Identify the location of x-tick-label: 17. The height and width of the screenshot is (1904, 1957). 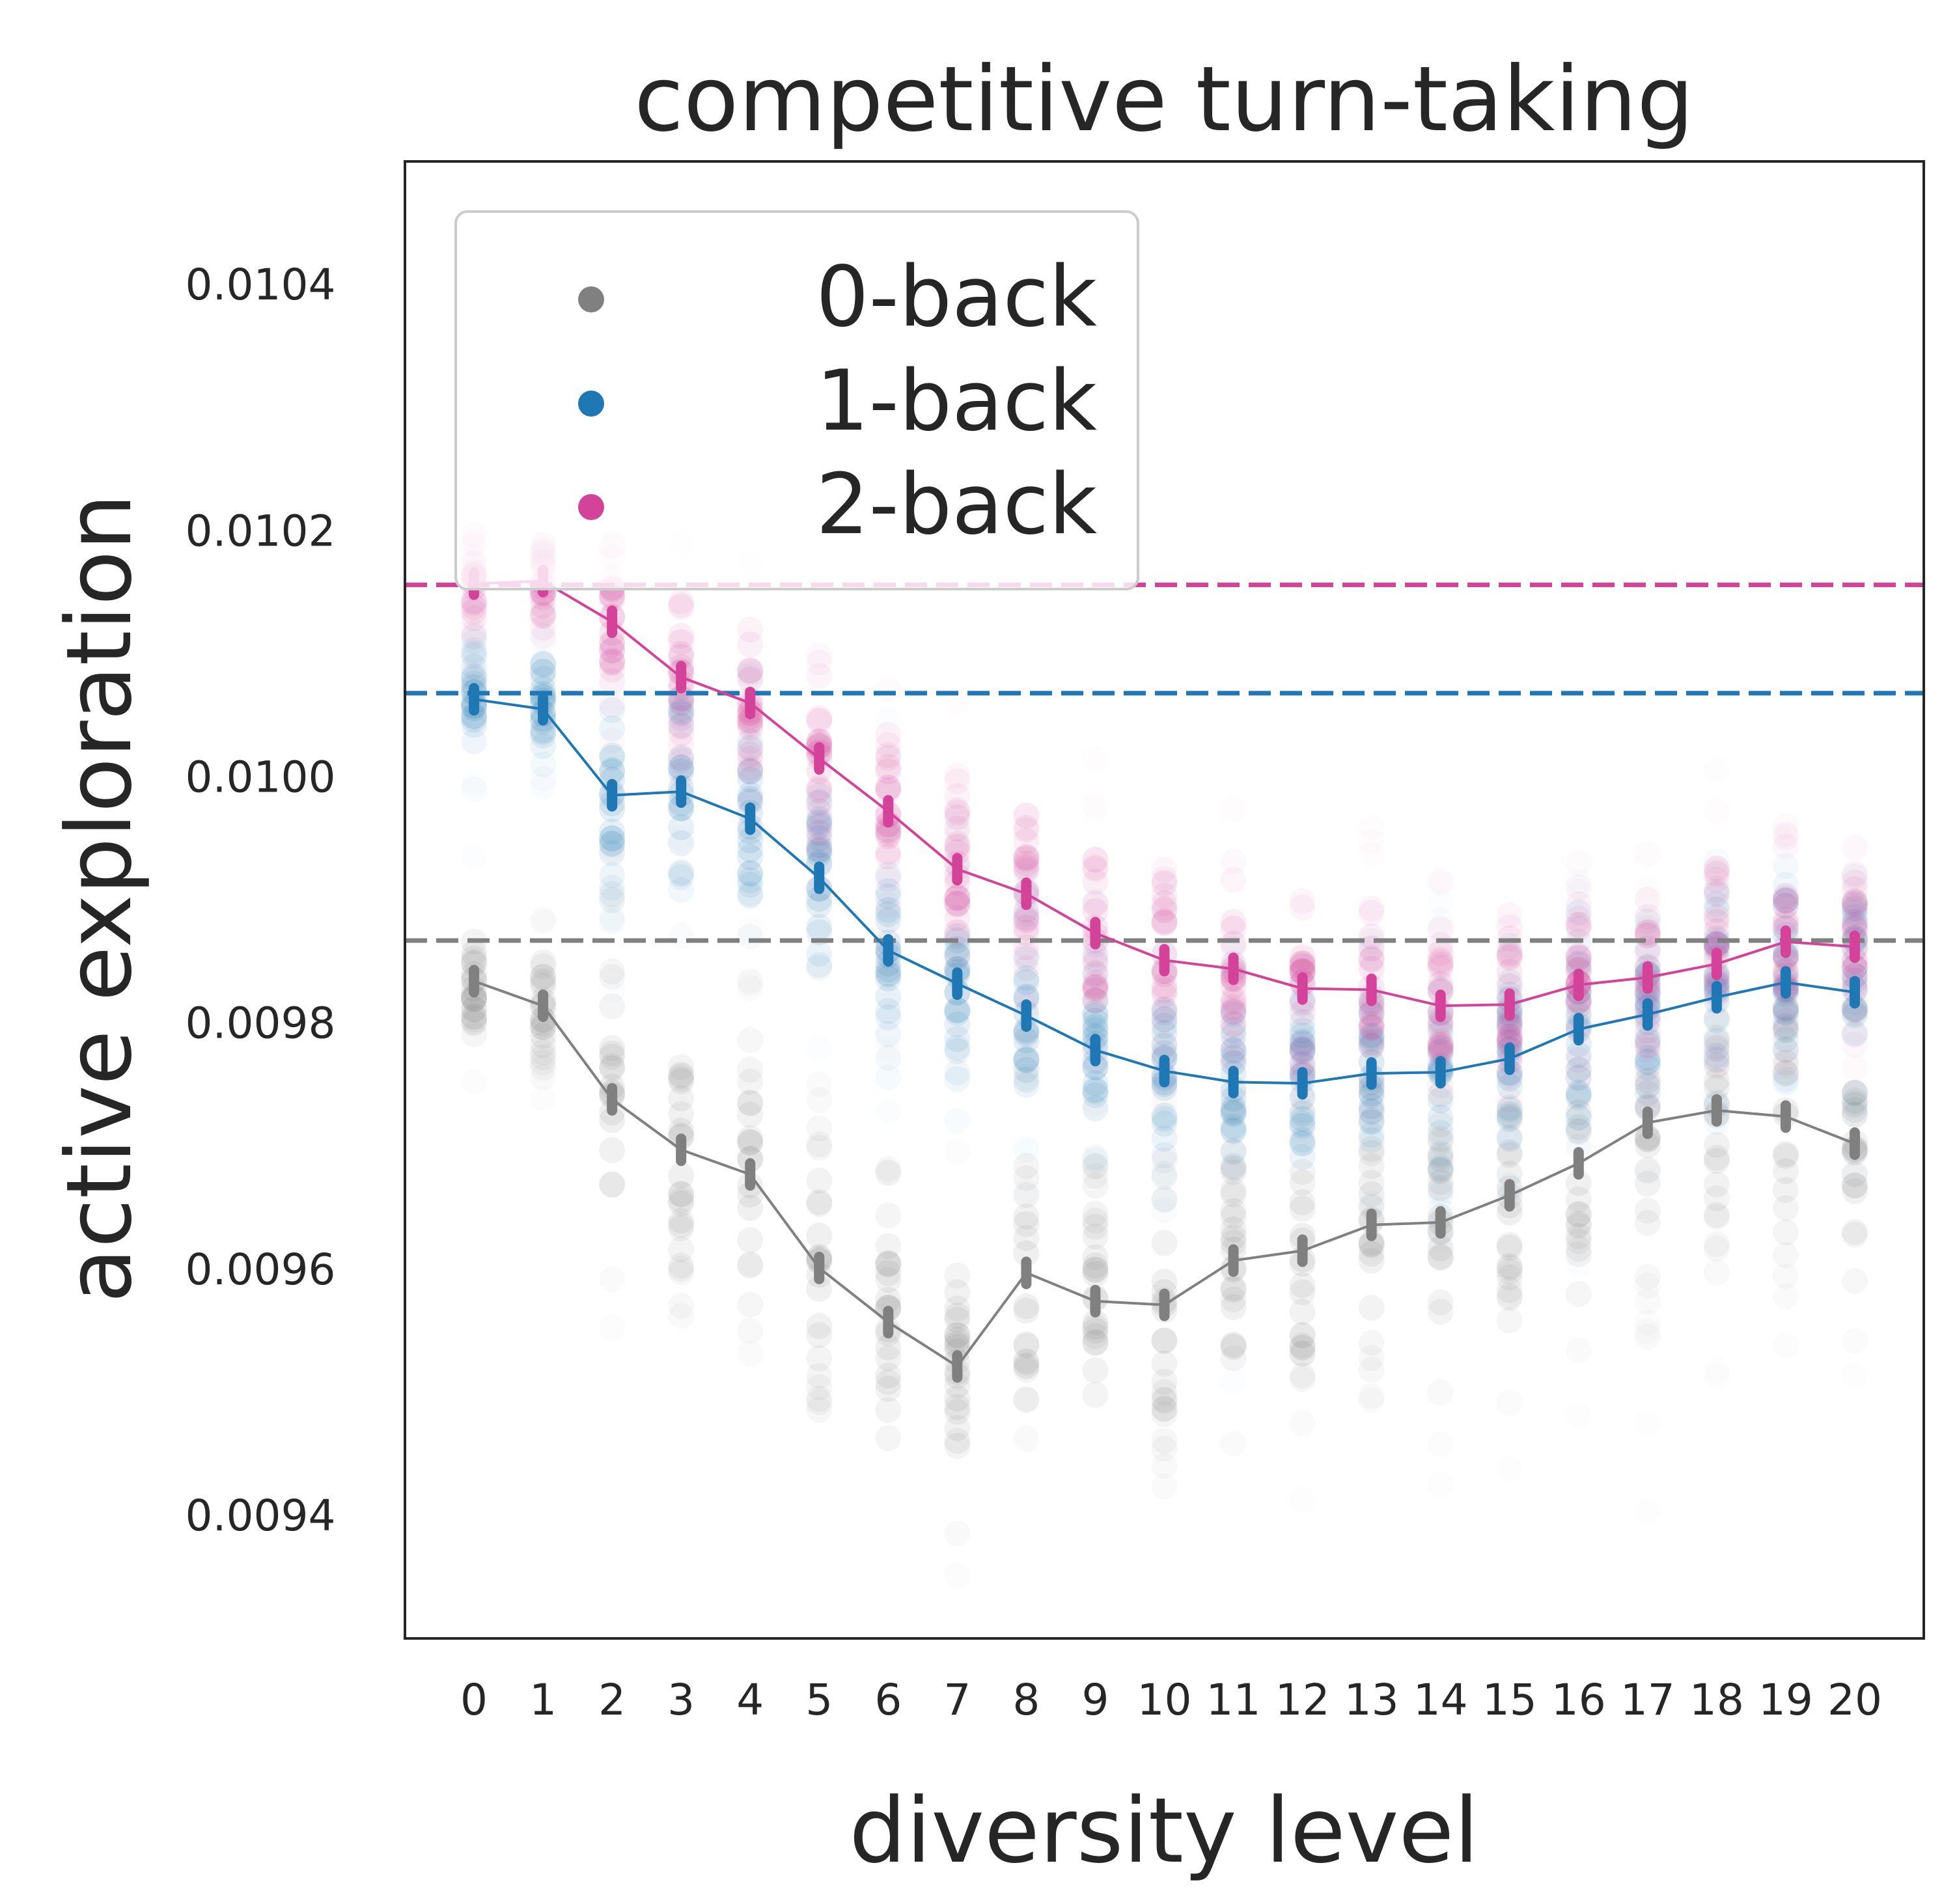
(1647, 1700).